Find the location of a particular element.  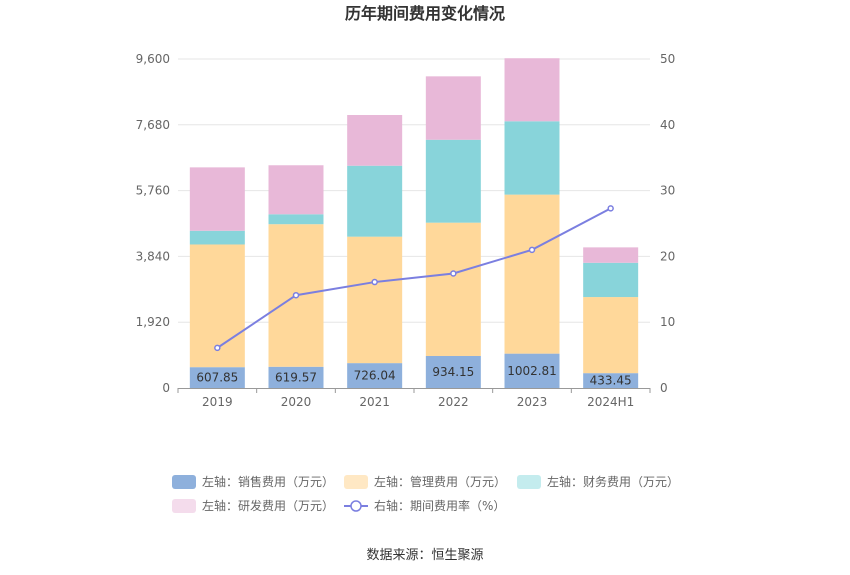

x-tick-label: 2021 is located at coordinates (374, 402).